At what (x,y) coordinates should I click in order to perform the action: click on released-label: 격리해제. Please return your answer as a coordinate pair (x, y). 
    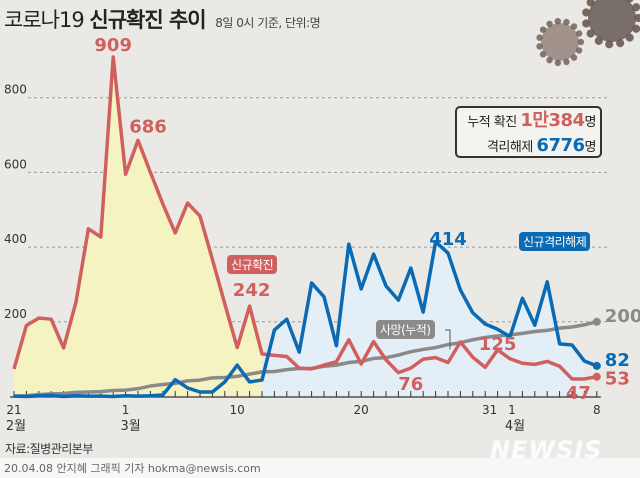
    Looking at the image, I should click on (509, 147).